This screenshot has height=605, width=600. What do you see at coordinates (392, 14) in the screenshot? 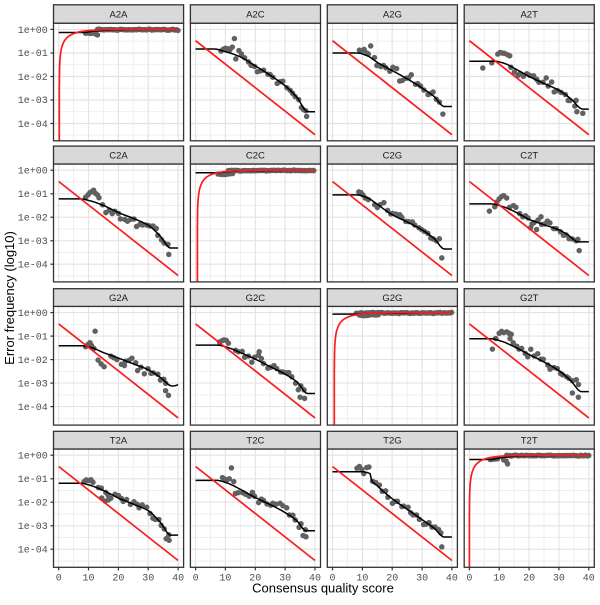
I see `svg-text: A2G` at bounding box center [392, 14].